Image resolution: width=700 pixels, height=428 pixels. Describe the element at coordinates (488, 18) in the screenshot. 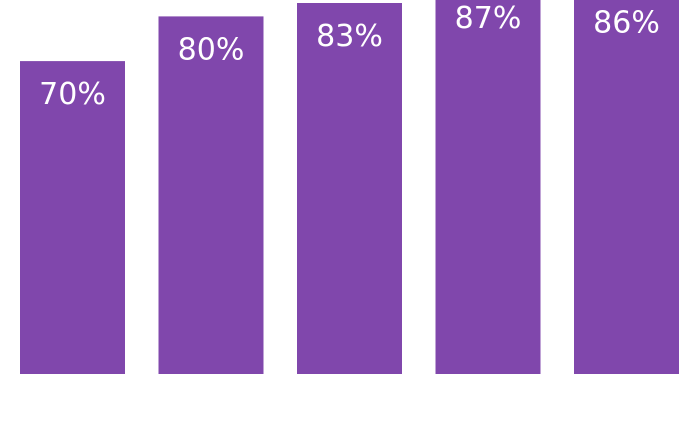

I see `bar-value-label-4: 87%` at that location.